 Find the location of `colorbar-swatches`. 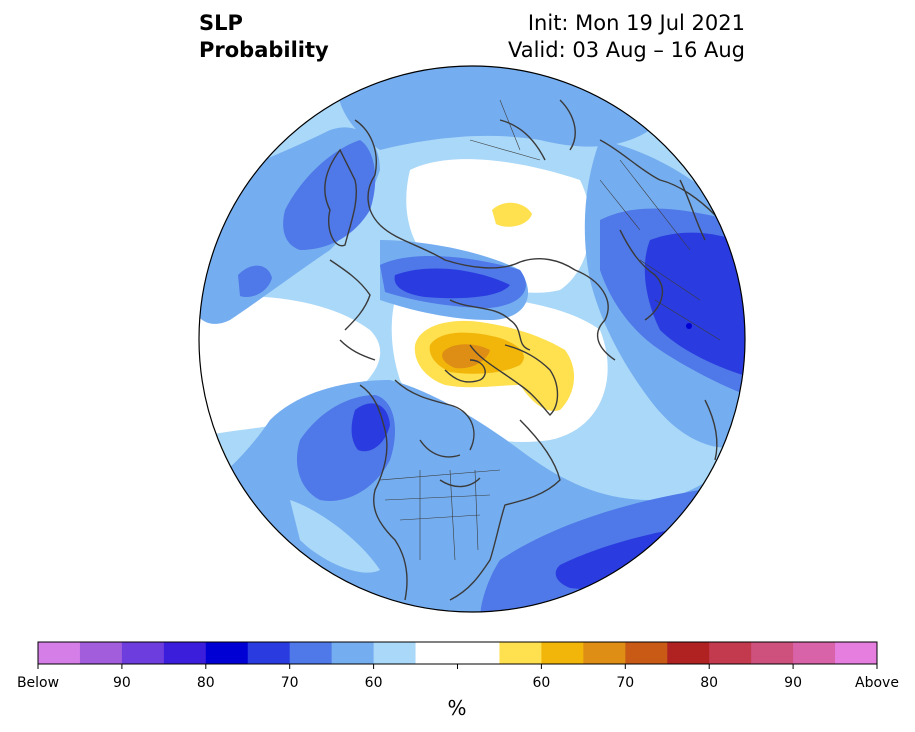

colorbar-swatches is located at coordinates (458, 653).